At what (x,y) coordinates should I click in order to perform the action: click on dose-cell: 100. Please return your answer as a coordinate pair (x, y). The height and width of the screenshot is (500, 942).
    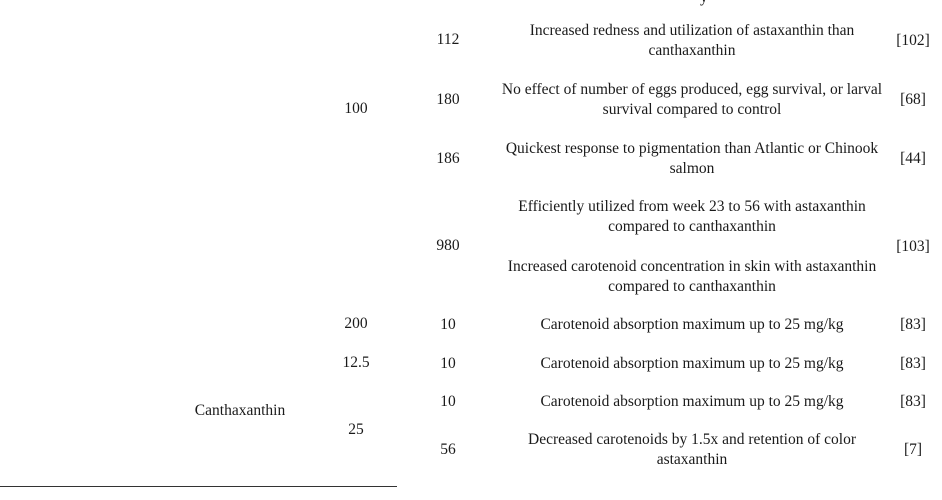
    Looking at the image, I should click on (356, 108).